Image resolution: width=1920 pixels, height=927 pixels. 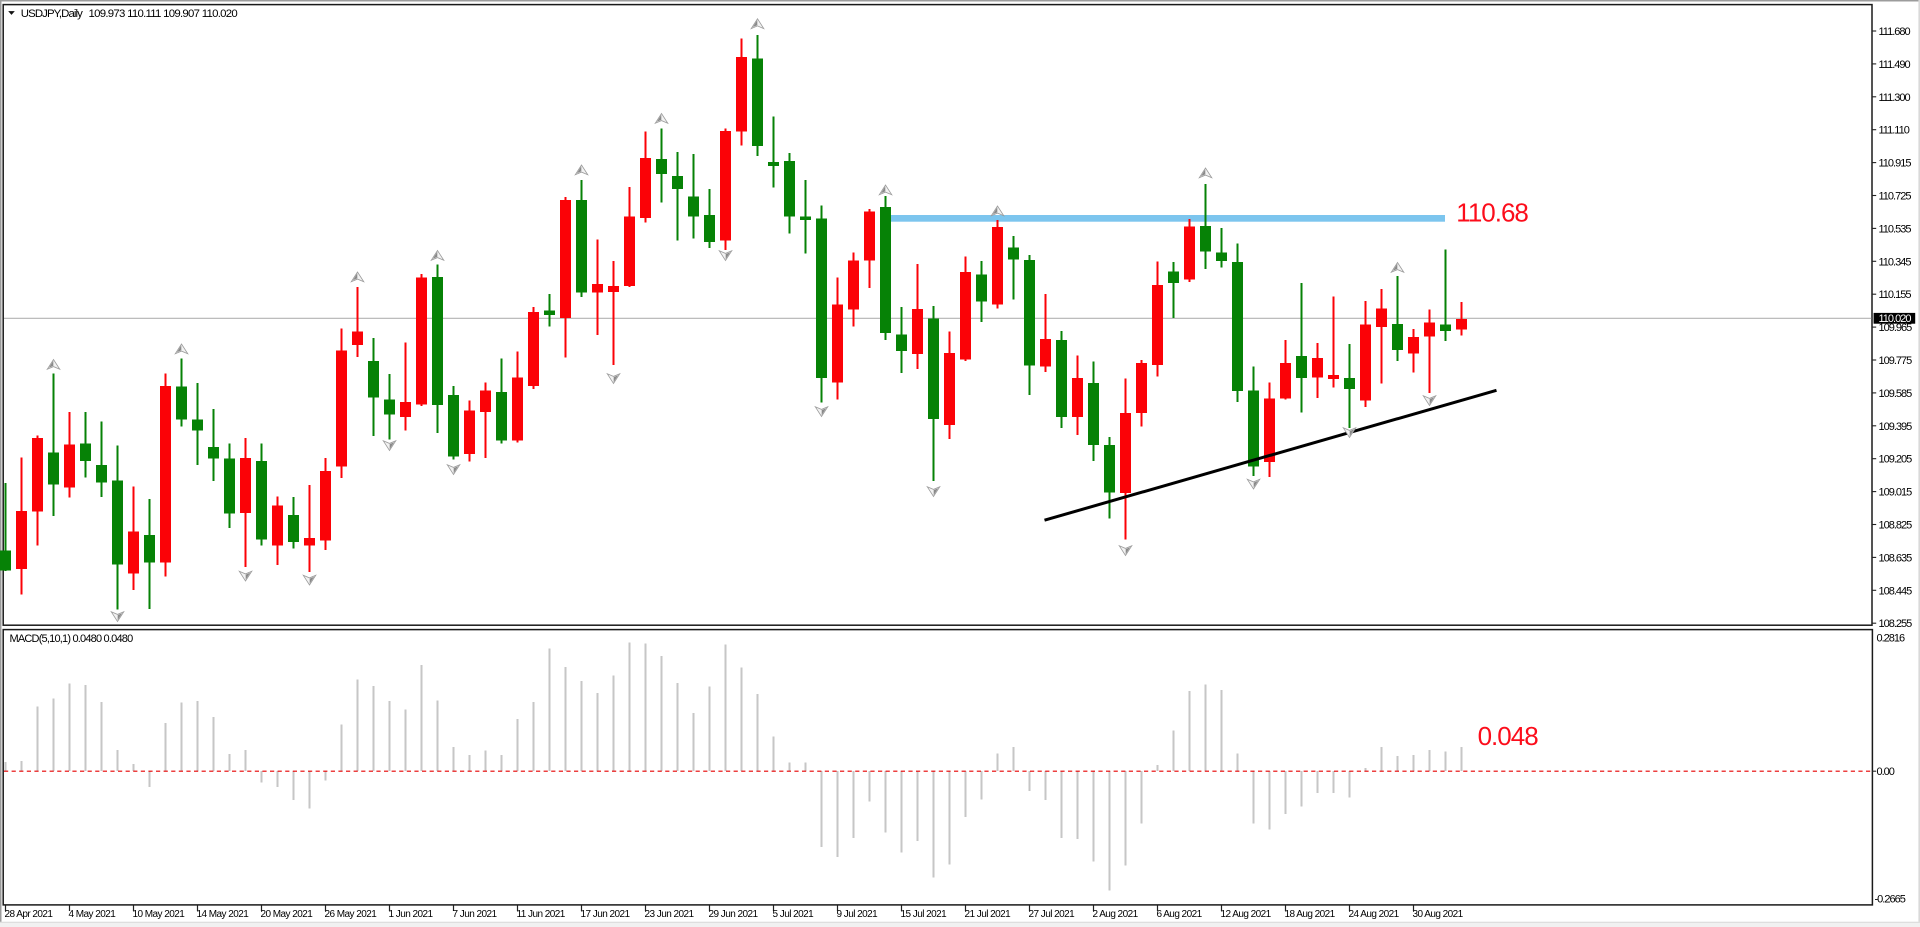 I want to click on svg-text: 28 Apr 2021, so click(x=29, y=914).